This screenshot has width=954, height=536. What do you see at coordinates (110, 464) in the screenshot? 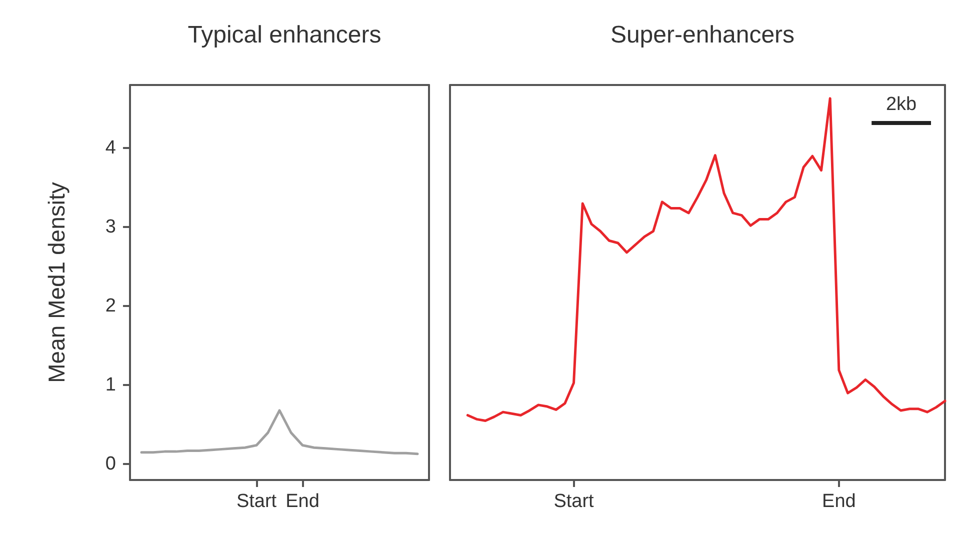
I see `y-tick-label: 0` at bounding box center [110, 464].